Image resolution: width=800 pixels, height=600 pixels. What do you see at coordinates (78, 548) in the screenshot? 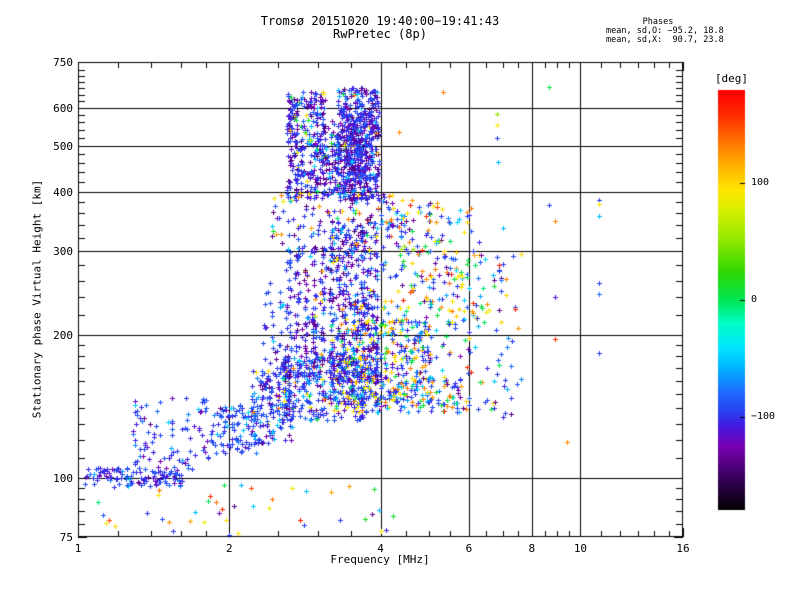
I see `x-tick-label: 1` at bounding box center [78, 548].